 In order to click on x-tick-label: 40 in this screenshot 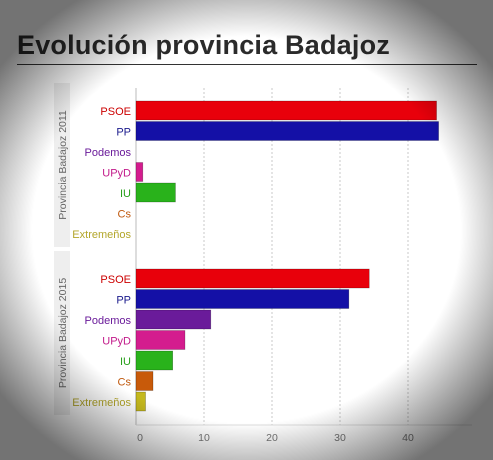, I will do `click(408, 438)`.